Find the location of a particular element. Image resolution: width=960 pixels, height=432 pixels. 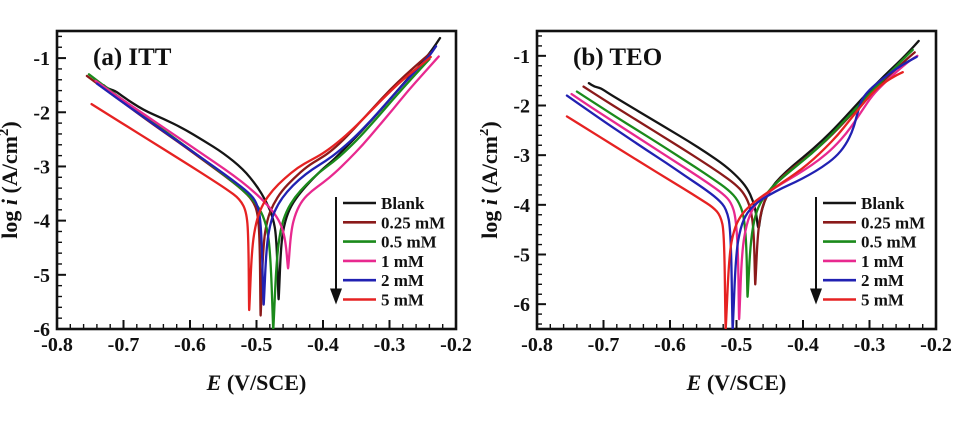

panel-title: (b) TEO is located at coordinates (617, 57).